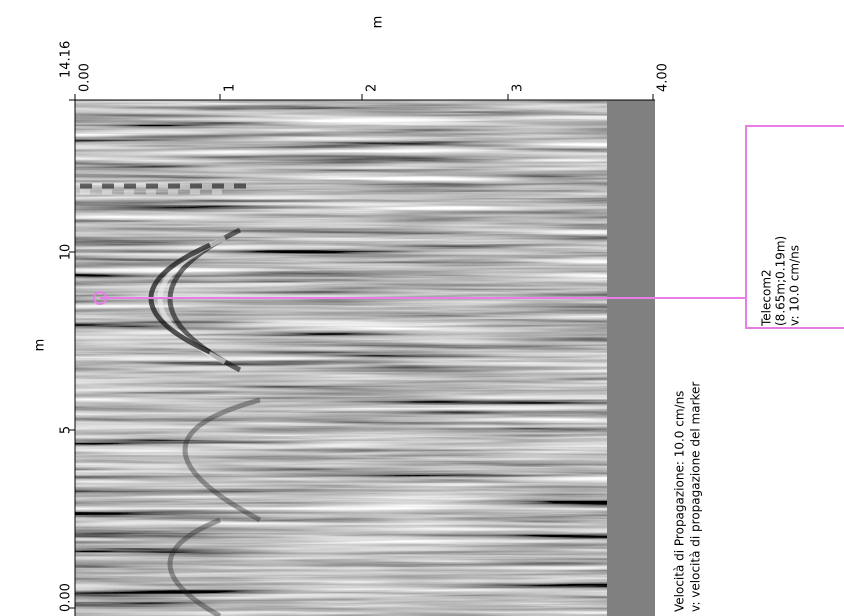  I want to click on top-tick-label: 4.00, so click(663, 77).